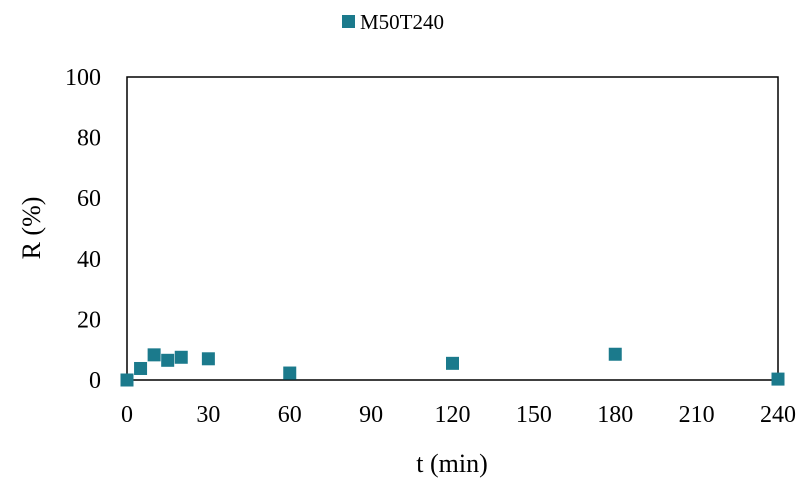 This screenshot has height=482, width=803. I want to click on y-tick-label: 80, so click(89, 139).